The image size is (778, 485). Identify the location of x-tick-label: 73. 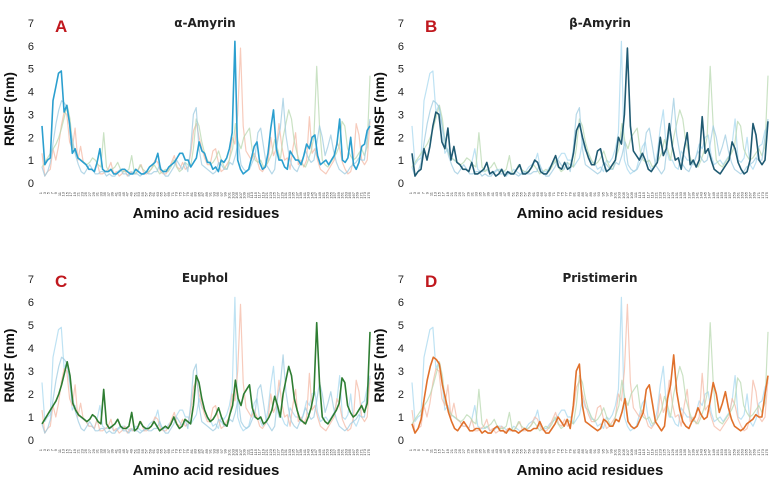
(557, 450).